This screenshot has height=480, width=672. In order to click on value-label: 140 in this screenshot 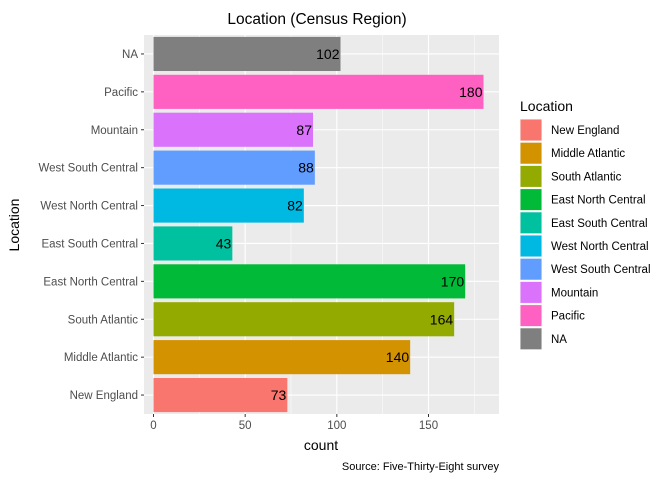, I will do `click(398, 357)`.